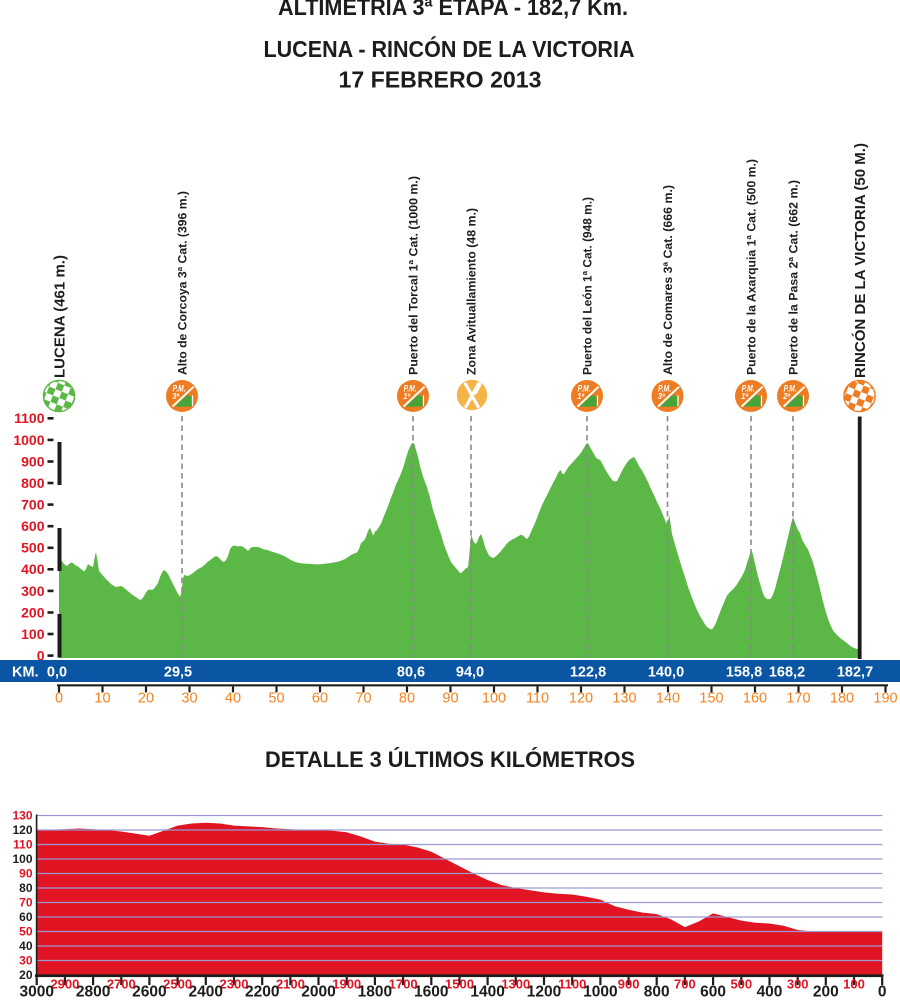 The image size is (900, 1004). What do you see at coordinates (453, 10) in the screenshot?
I see `svg-text:ALTIMETRÍA 3ª ETAPA - 182,7 Km: ALTIMETRÍA 3ª ETAPA - 182,7 Km.` at bounding box center [453, 10].